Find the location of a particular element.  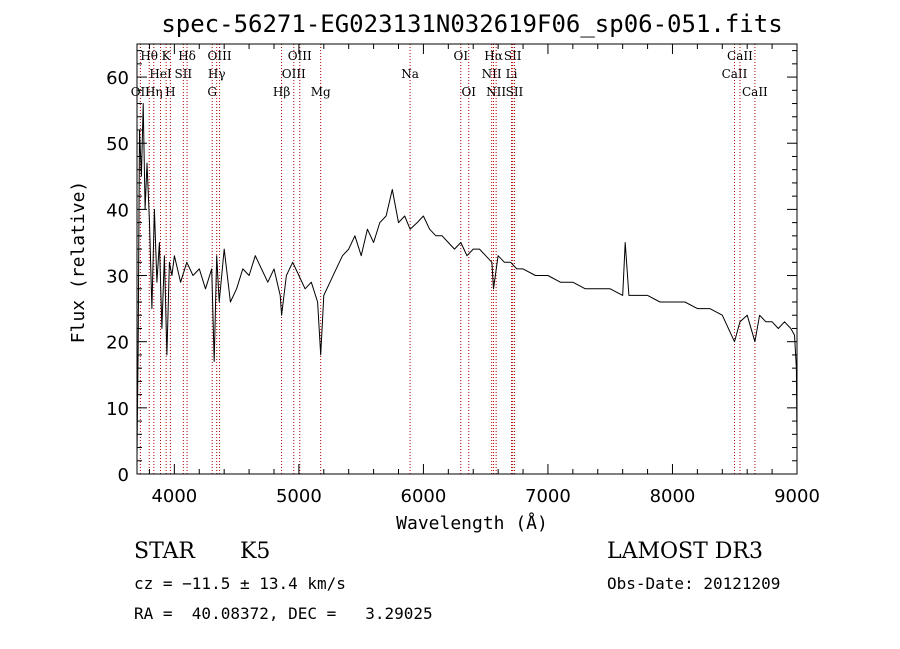

survey-name: LAMOST DR3 is located at coordinates (685, 551).